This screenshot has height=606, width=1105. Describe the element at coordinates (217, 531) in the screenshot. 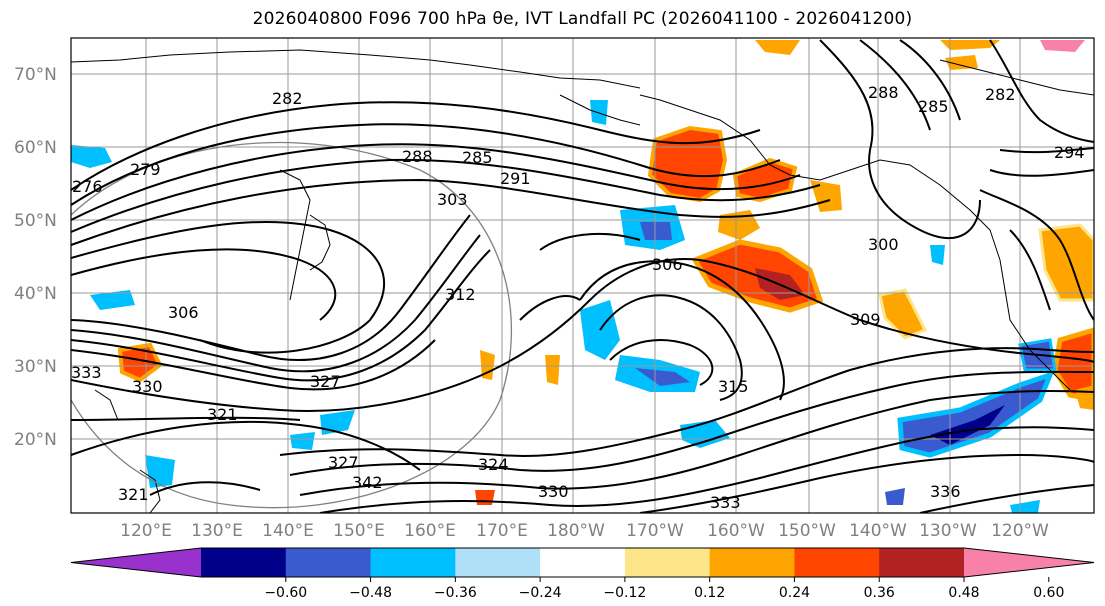

I see `lon-label: 130°E` at that location.